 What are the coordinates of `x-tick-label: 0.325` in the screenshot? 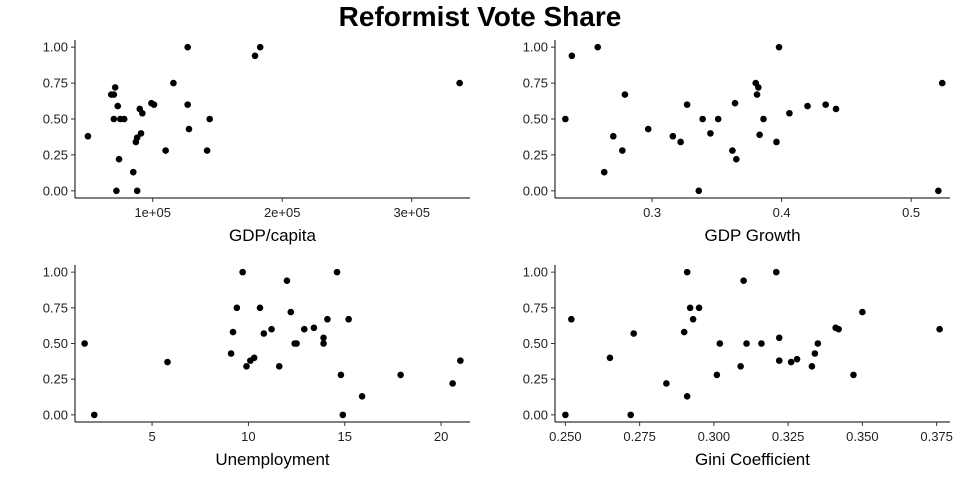 It's located at (788, 436).